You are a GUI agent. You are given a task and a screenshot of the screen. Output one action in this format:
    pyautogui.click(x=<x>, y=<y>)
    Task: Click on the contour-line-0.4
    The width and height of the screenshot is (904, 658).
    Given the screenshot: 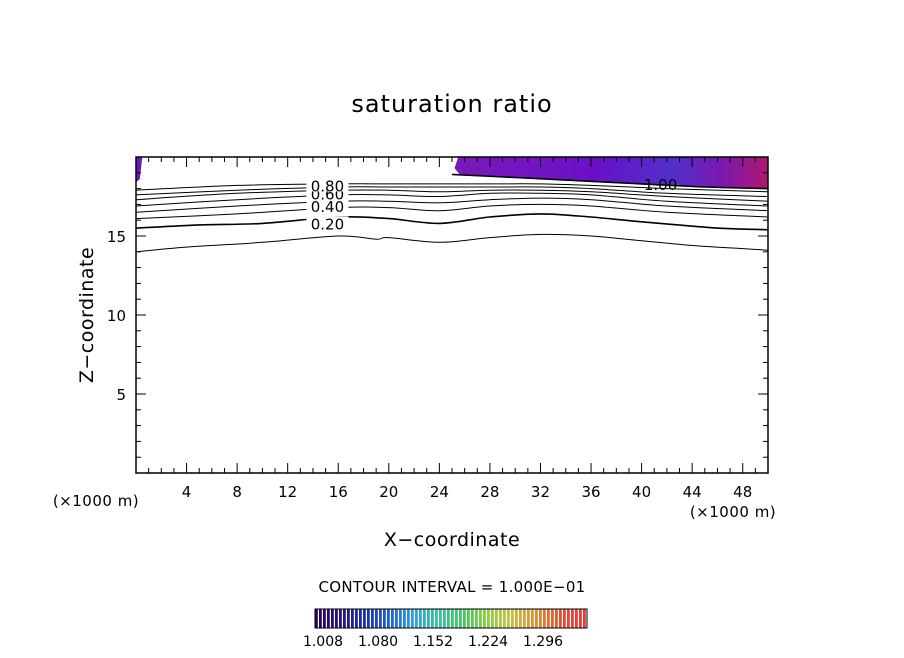 What is the action you would take?
    pyautogui.click(x=452, y=205)
    